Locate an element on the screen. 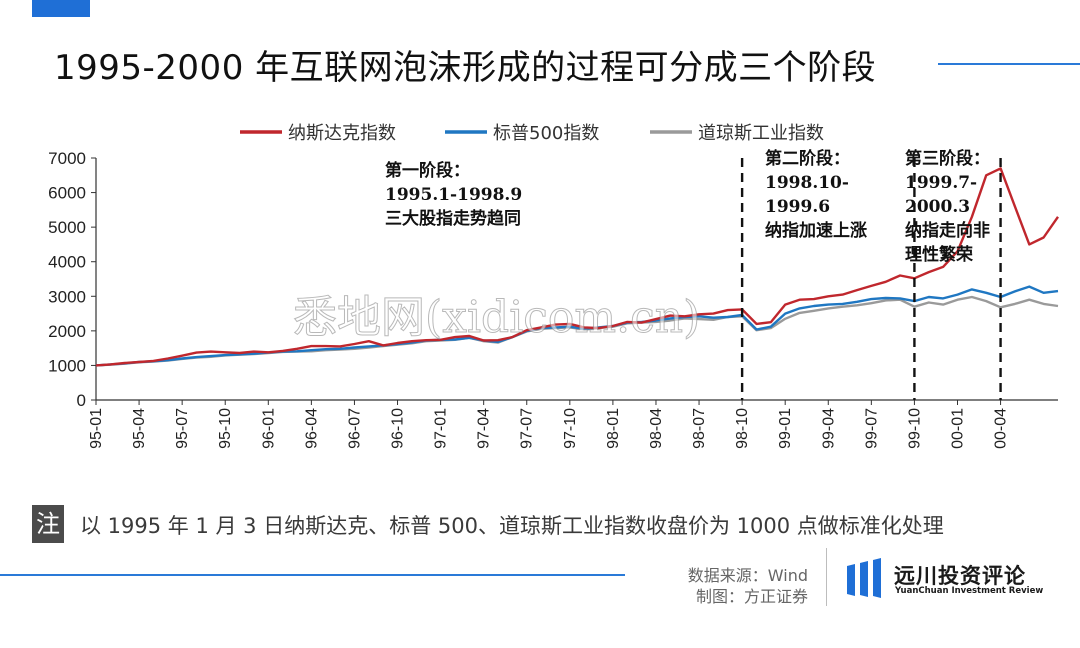 The image size is (1080, 648). legend-label: 道琼斯工业指数 is located at coordinates (761, 133).